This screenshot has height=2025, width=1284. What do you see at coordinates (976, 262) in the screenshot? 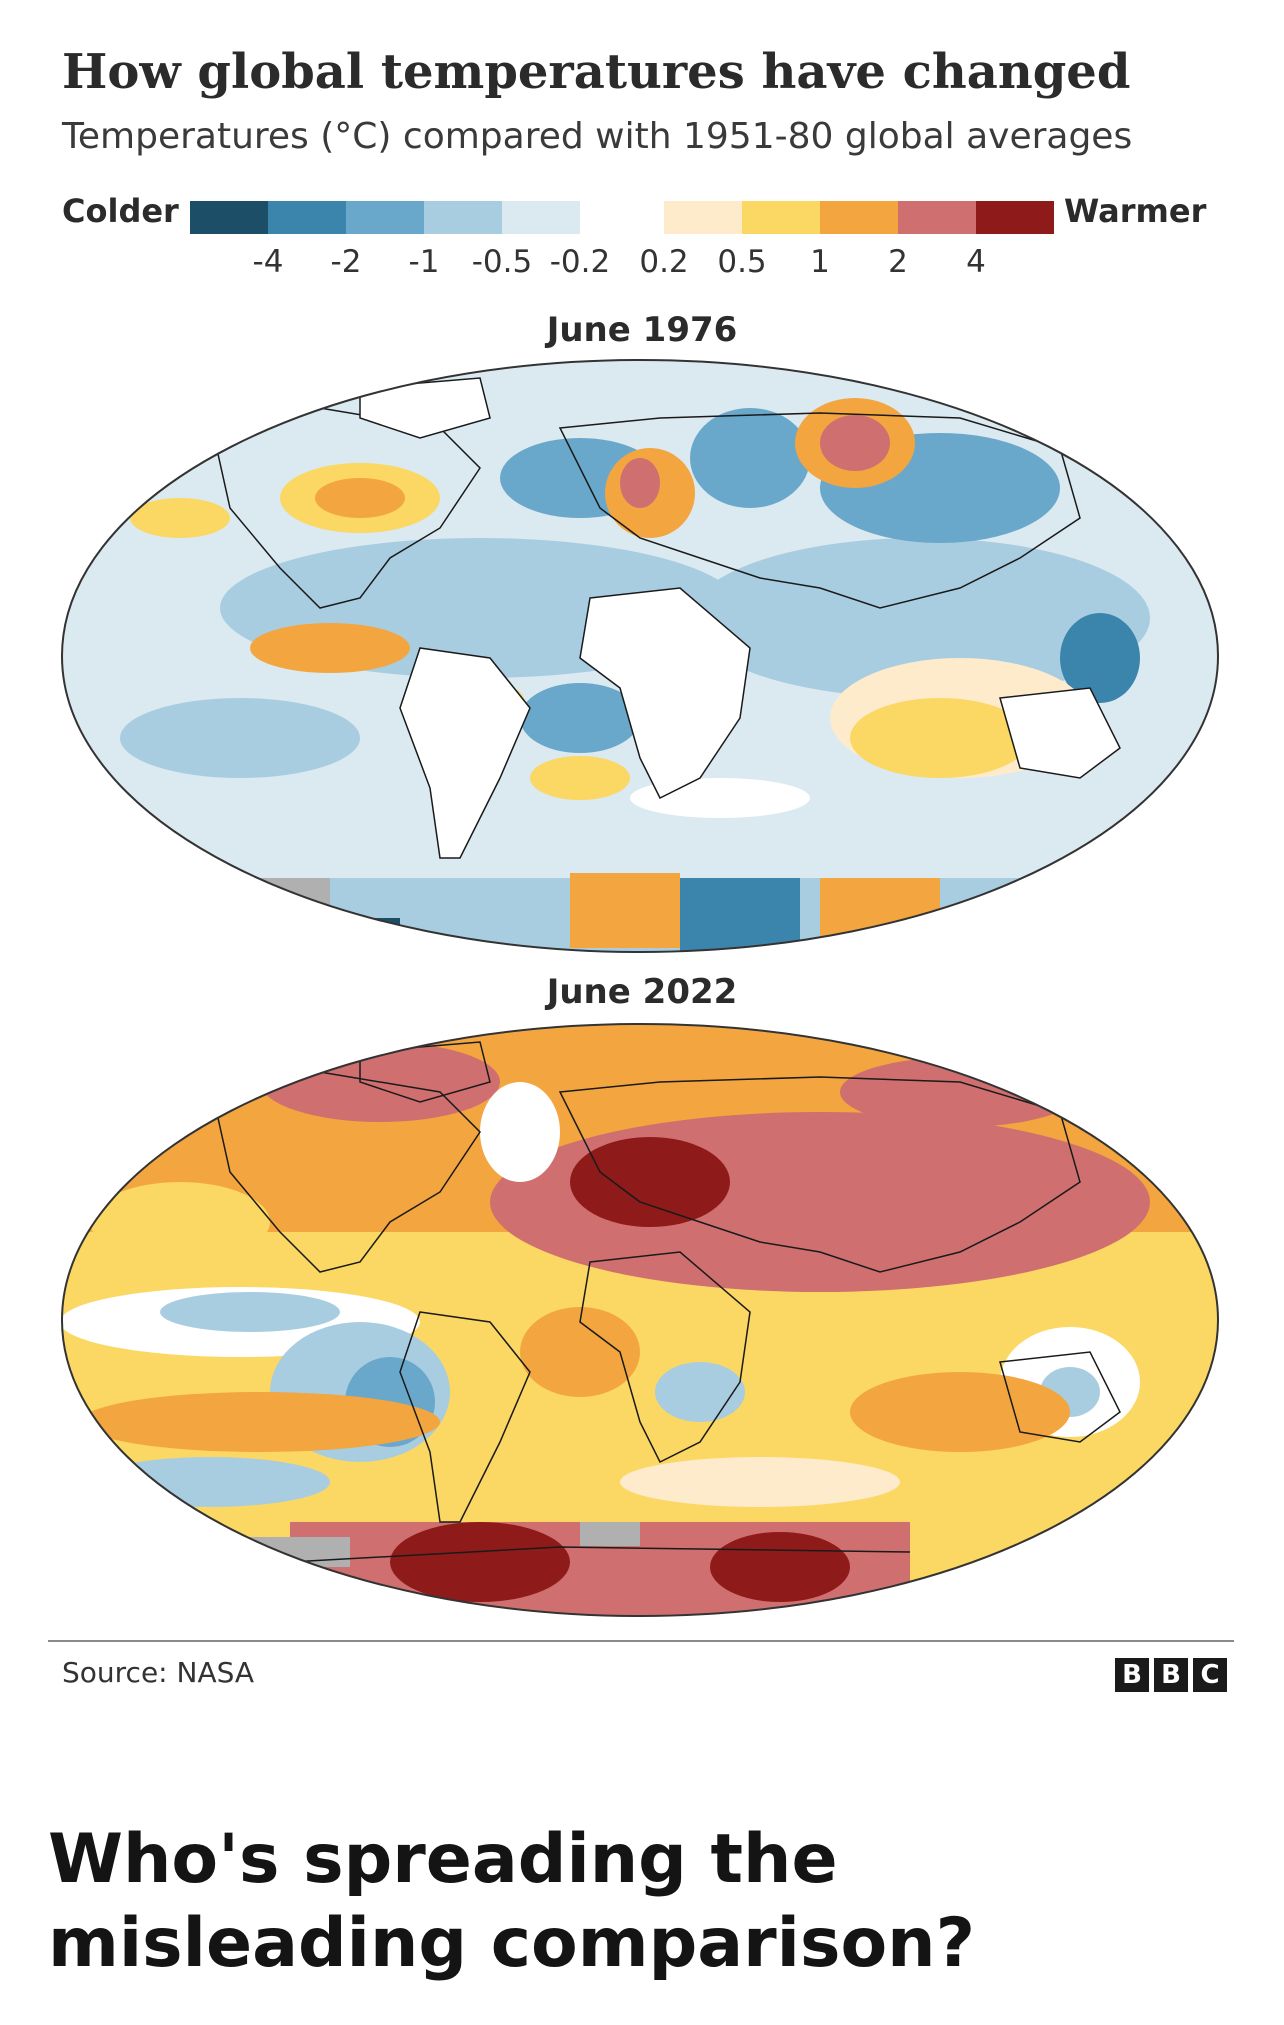
I see `legend-tick: 4` at bounding box center [976, 262].